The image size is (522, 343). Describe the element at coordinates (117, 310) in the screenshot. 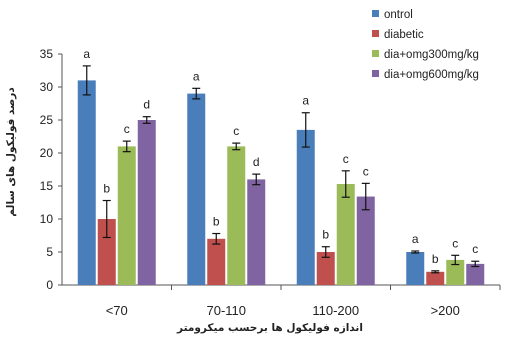

I see `x-tick-label: <70` at that location.